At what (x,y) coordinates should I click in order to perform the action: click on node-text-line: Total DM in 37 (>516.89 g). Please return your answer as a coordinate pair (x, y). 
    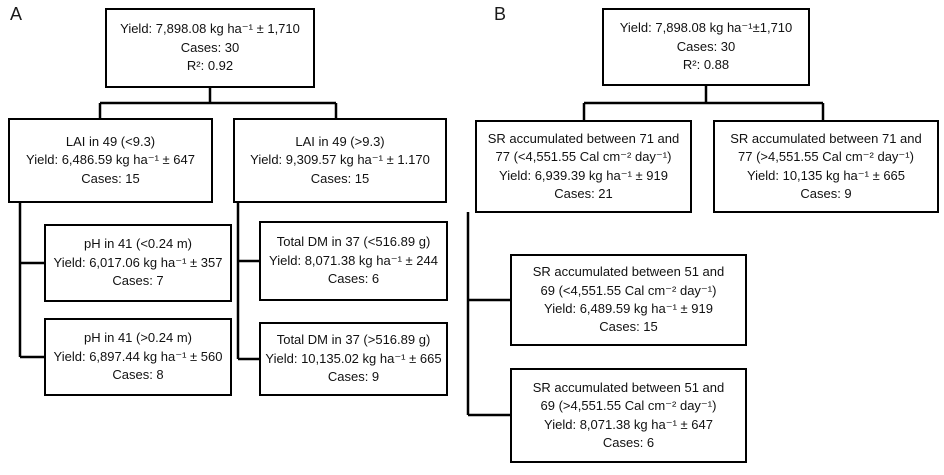
    Looking at the image, I should click on (353, 340).